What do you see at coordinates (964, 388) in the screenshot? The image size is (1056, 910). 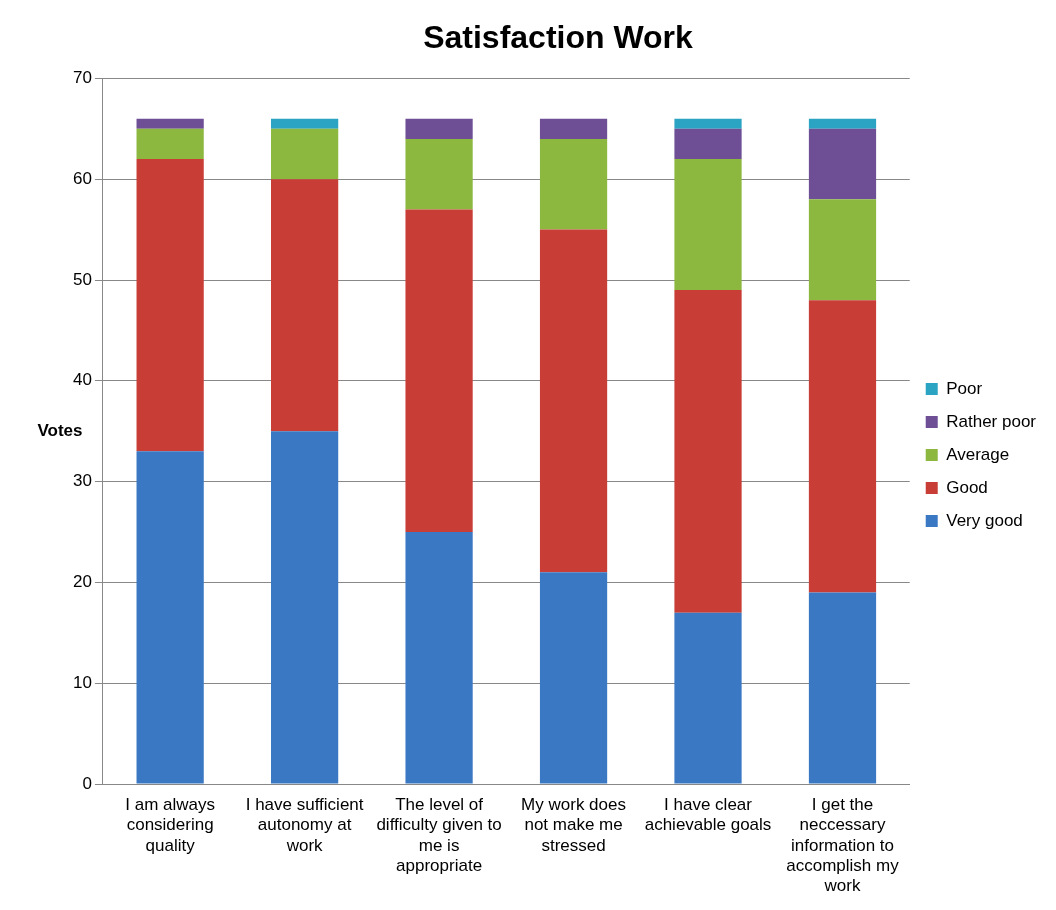 I see `legend-label: Poor` at bounding box center [964, 388].